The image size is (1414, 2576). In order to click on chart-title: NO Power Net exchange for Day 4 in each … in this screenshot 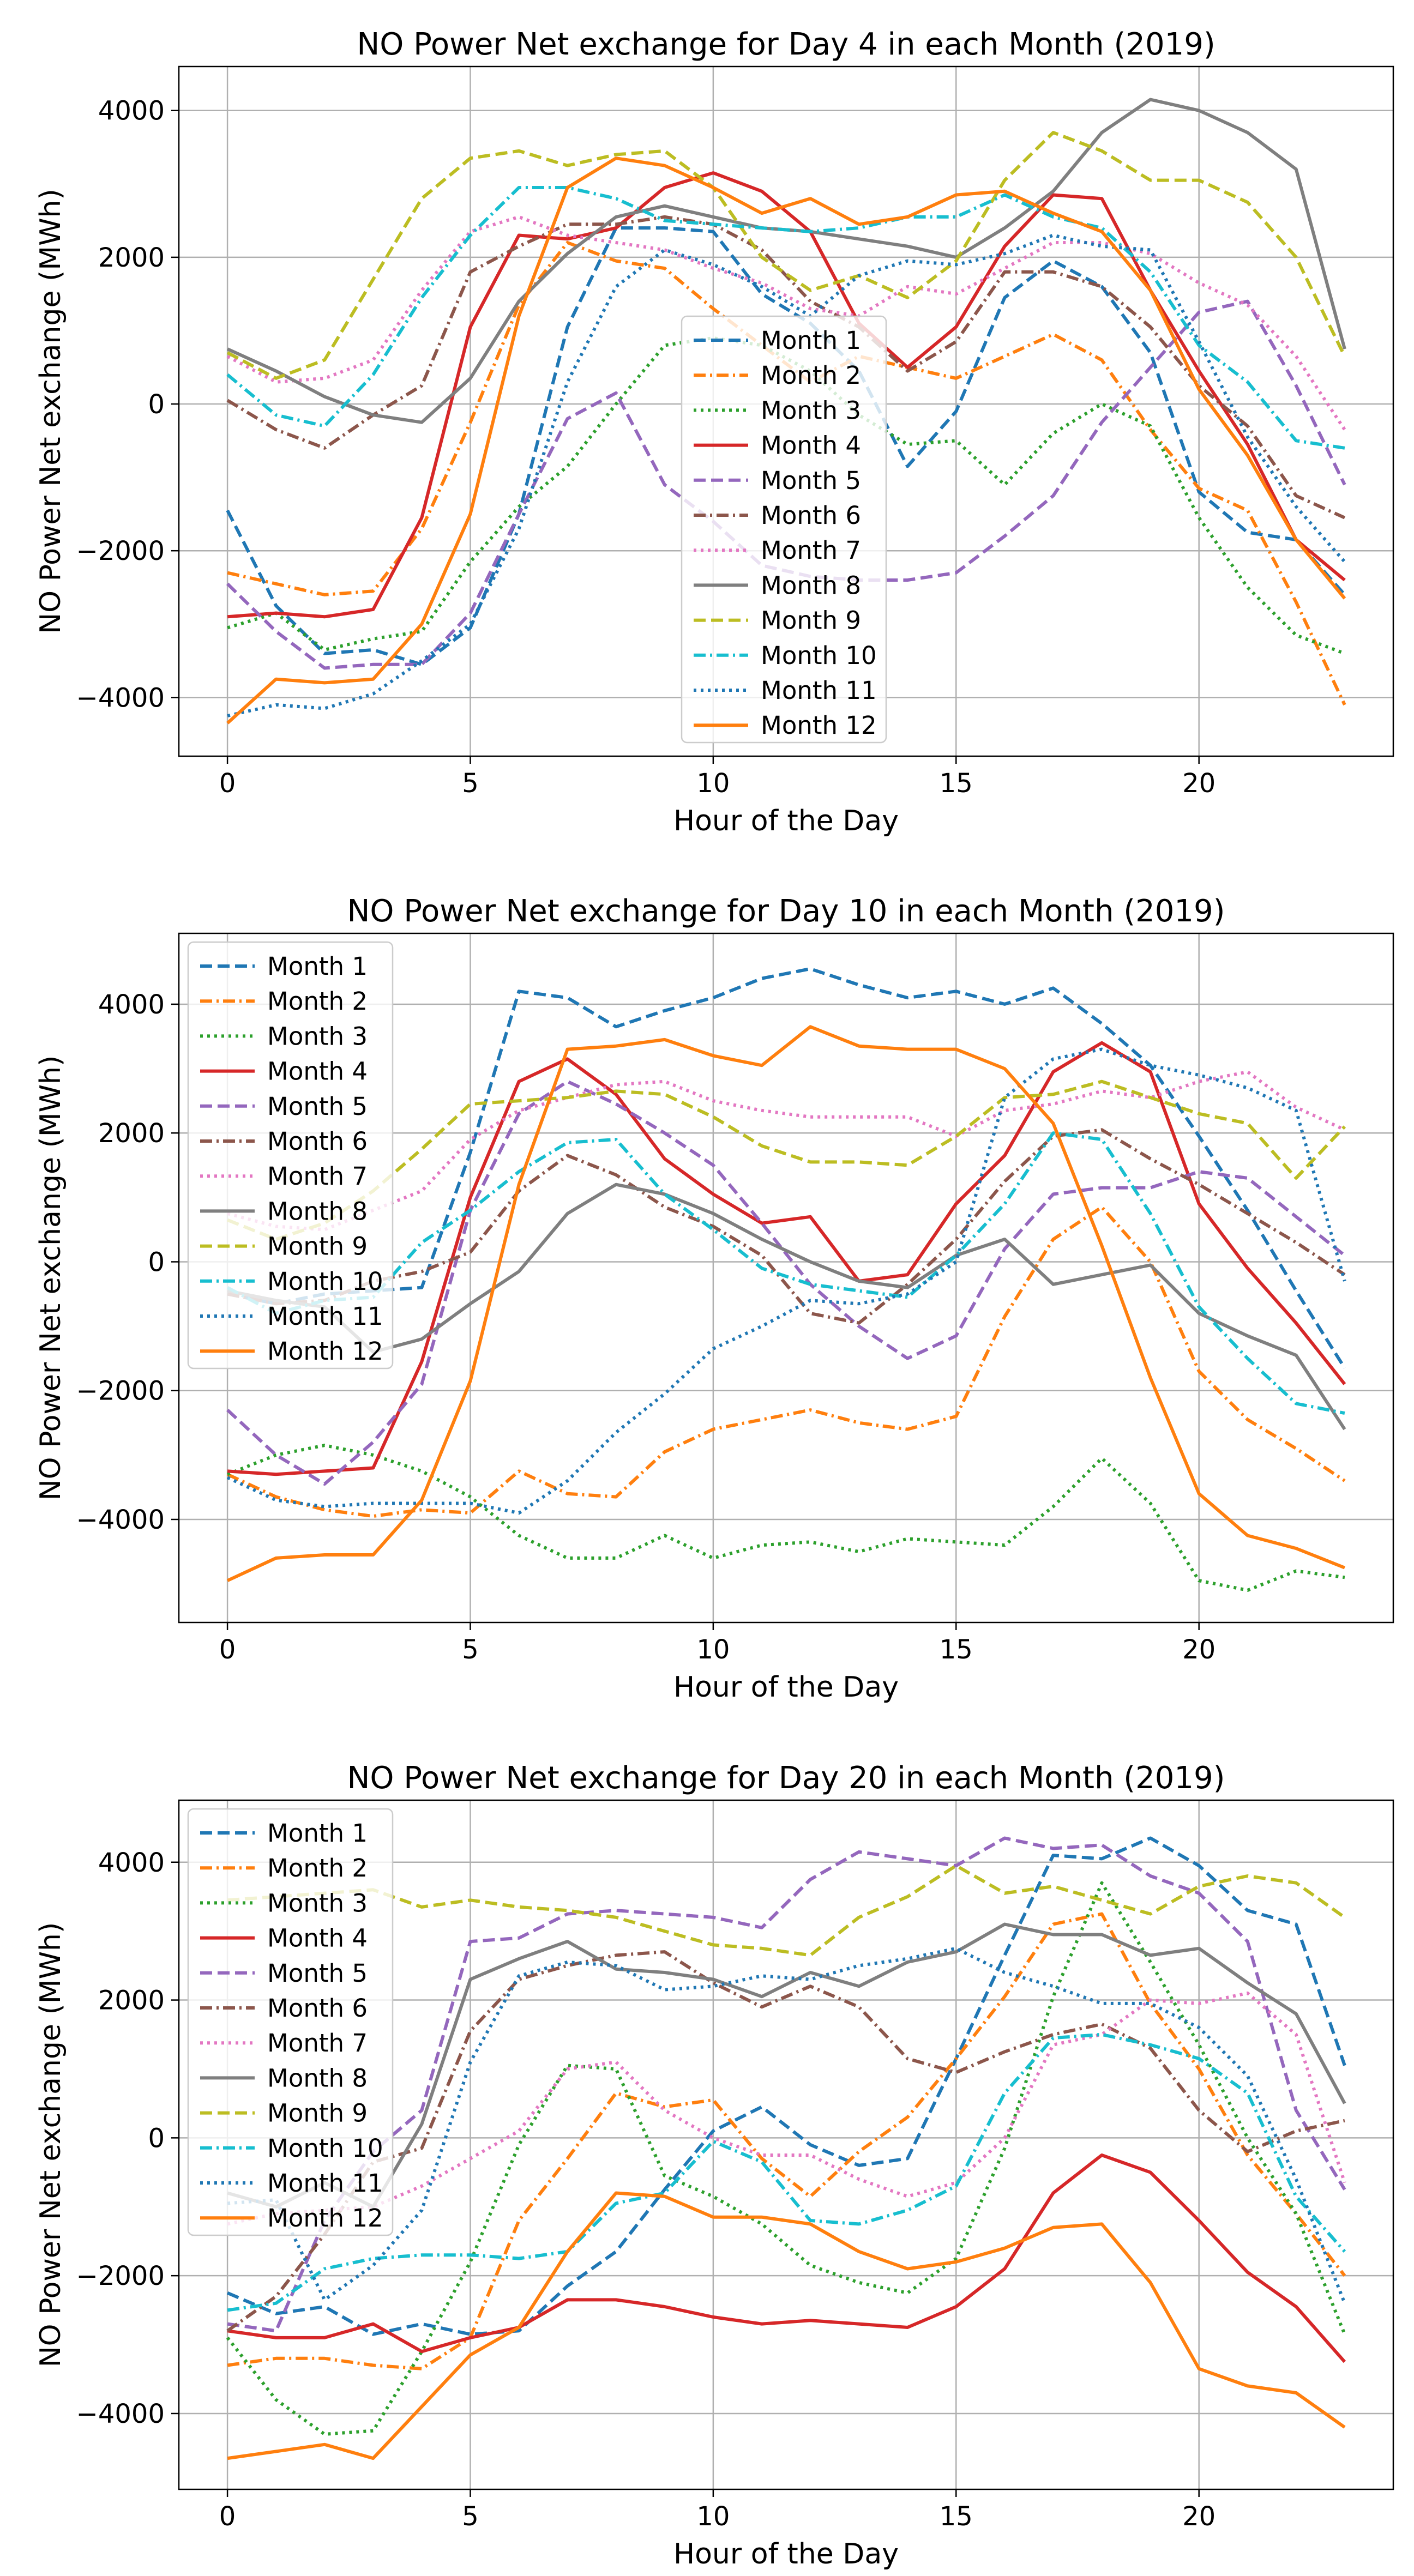, I will do `click(786, 45)`.